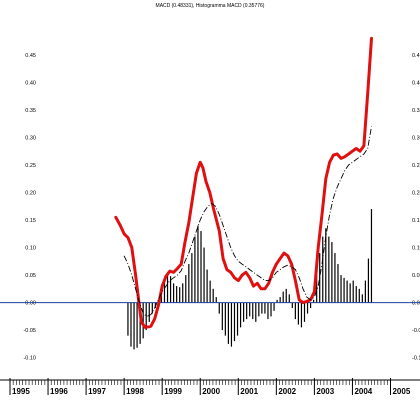 This screenshot has height=400, width=420. Describe the element at coordinates (325, 391) in the screenshot. I see `x-tick-label: 2003` at that location.